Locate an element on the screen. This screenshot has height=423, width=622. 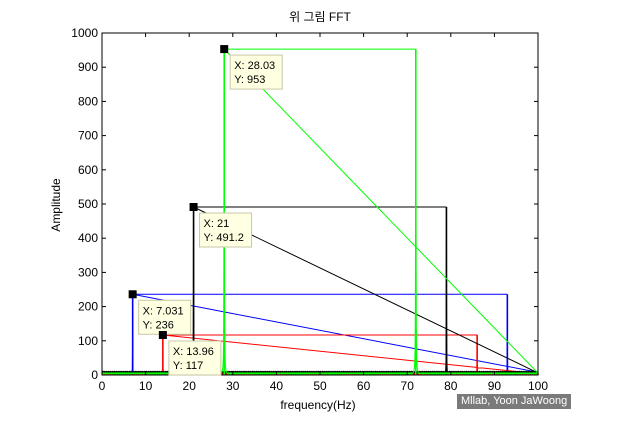
datatip: X: 13.96 Y: 117 is located at coordinates (190, 353).